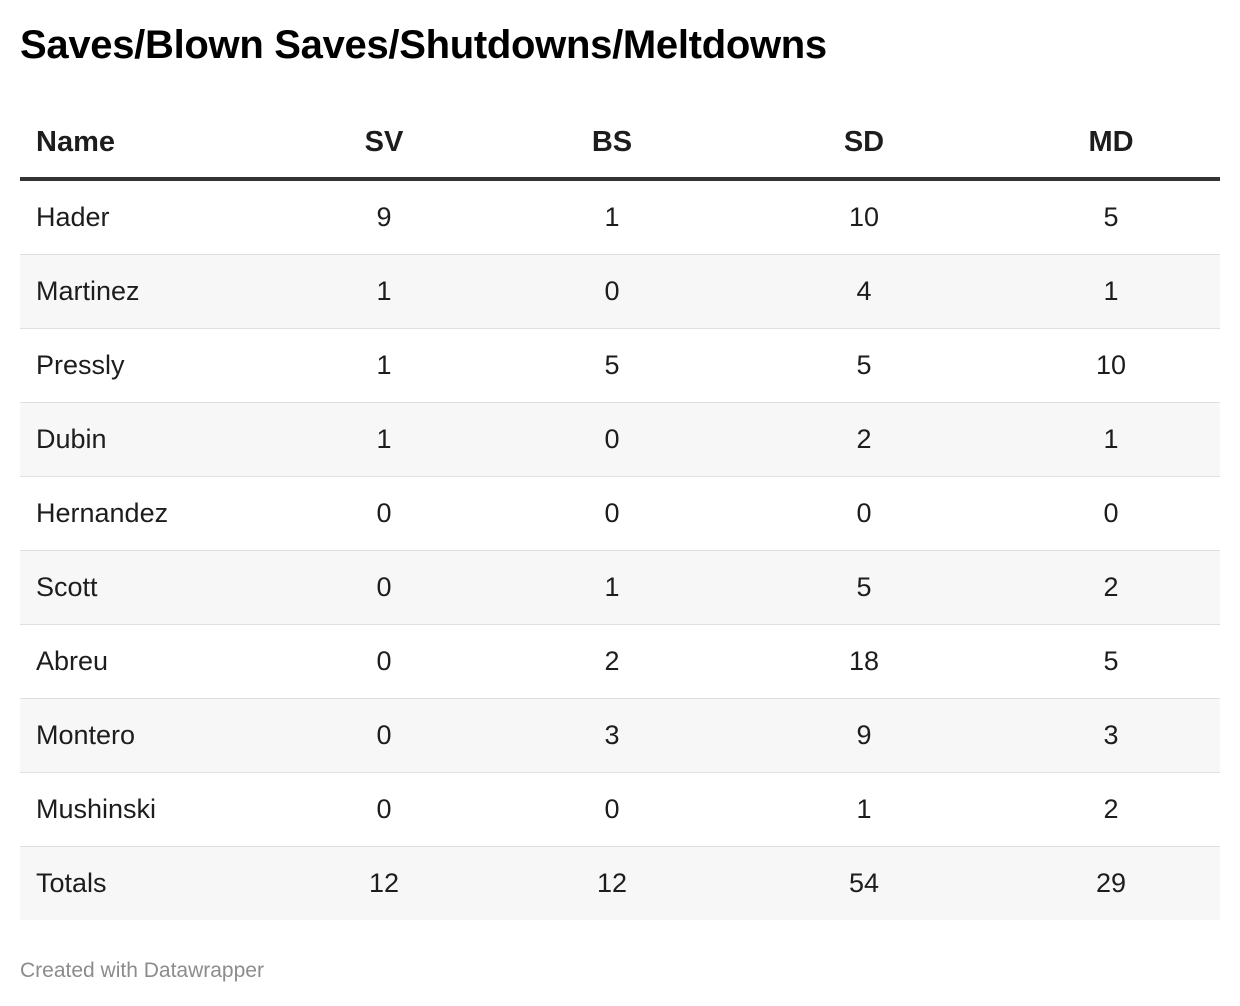 Image resolution: width=1240 pixels, height=1006 pixels. I want to click on table-header: Name SV BS SD MD, so click(620, 144).